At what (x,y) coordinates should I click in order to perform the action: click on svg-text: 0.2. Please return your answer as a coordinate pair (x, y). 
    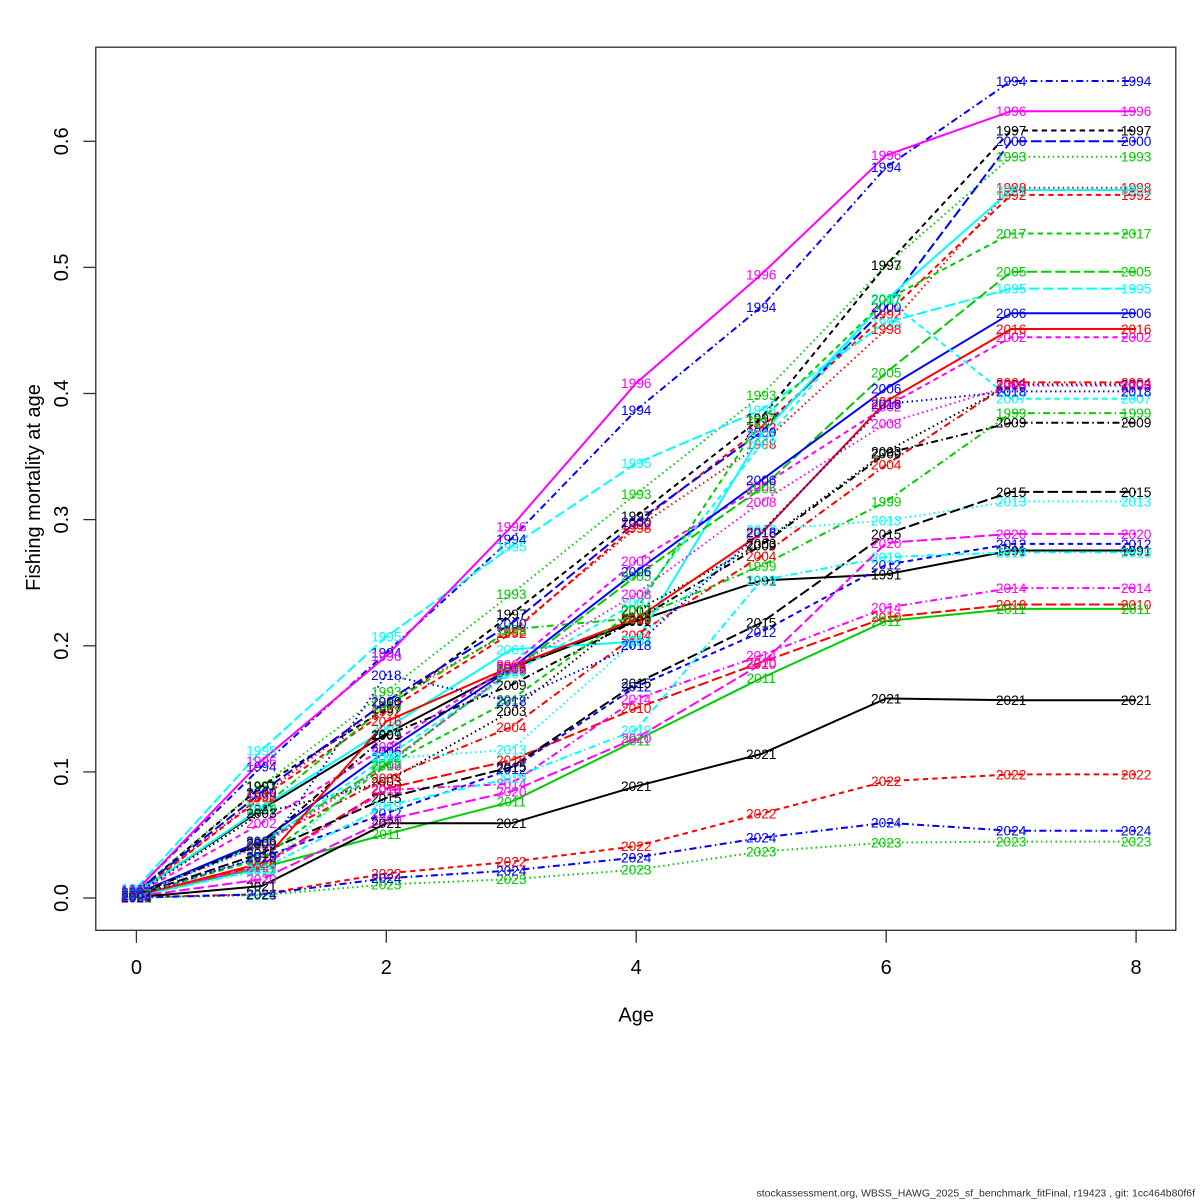
    Looking at the image, I should click on (62, 646).